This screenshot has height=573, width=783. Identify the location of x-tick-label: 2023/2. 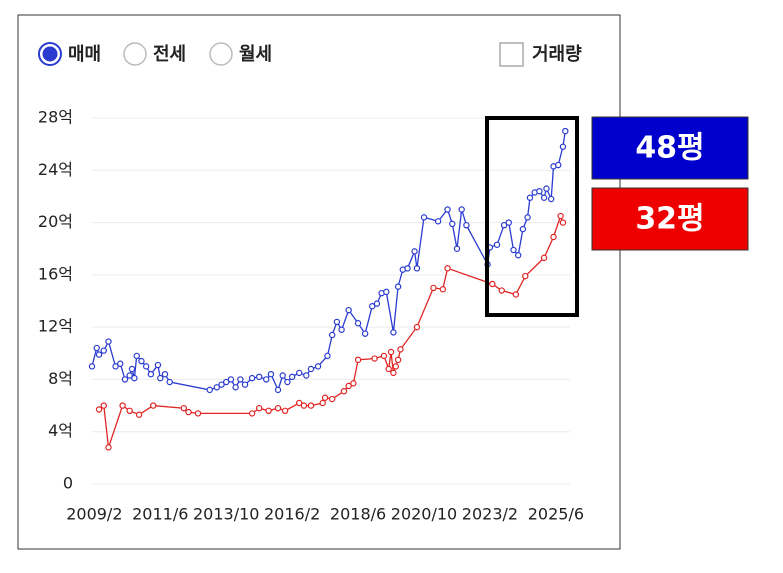
(490, 514).